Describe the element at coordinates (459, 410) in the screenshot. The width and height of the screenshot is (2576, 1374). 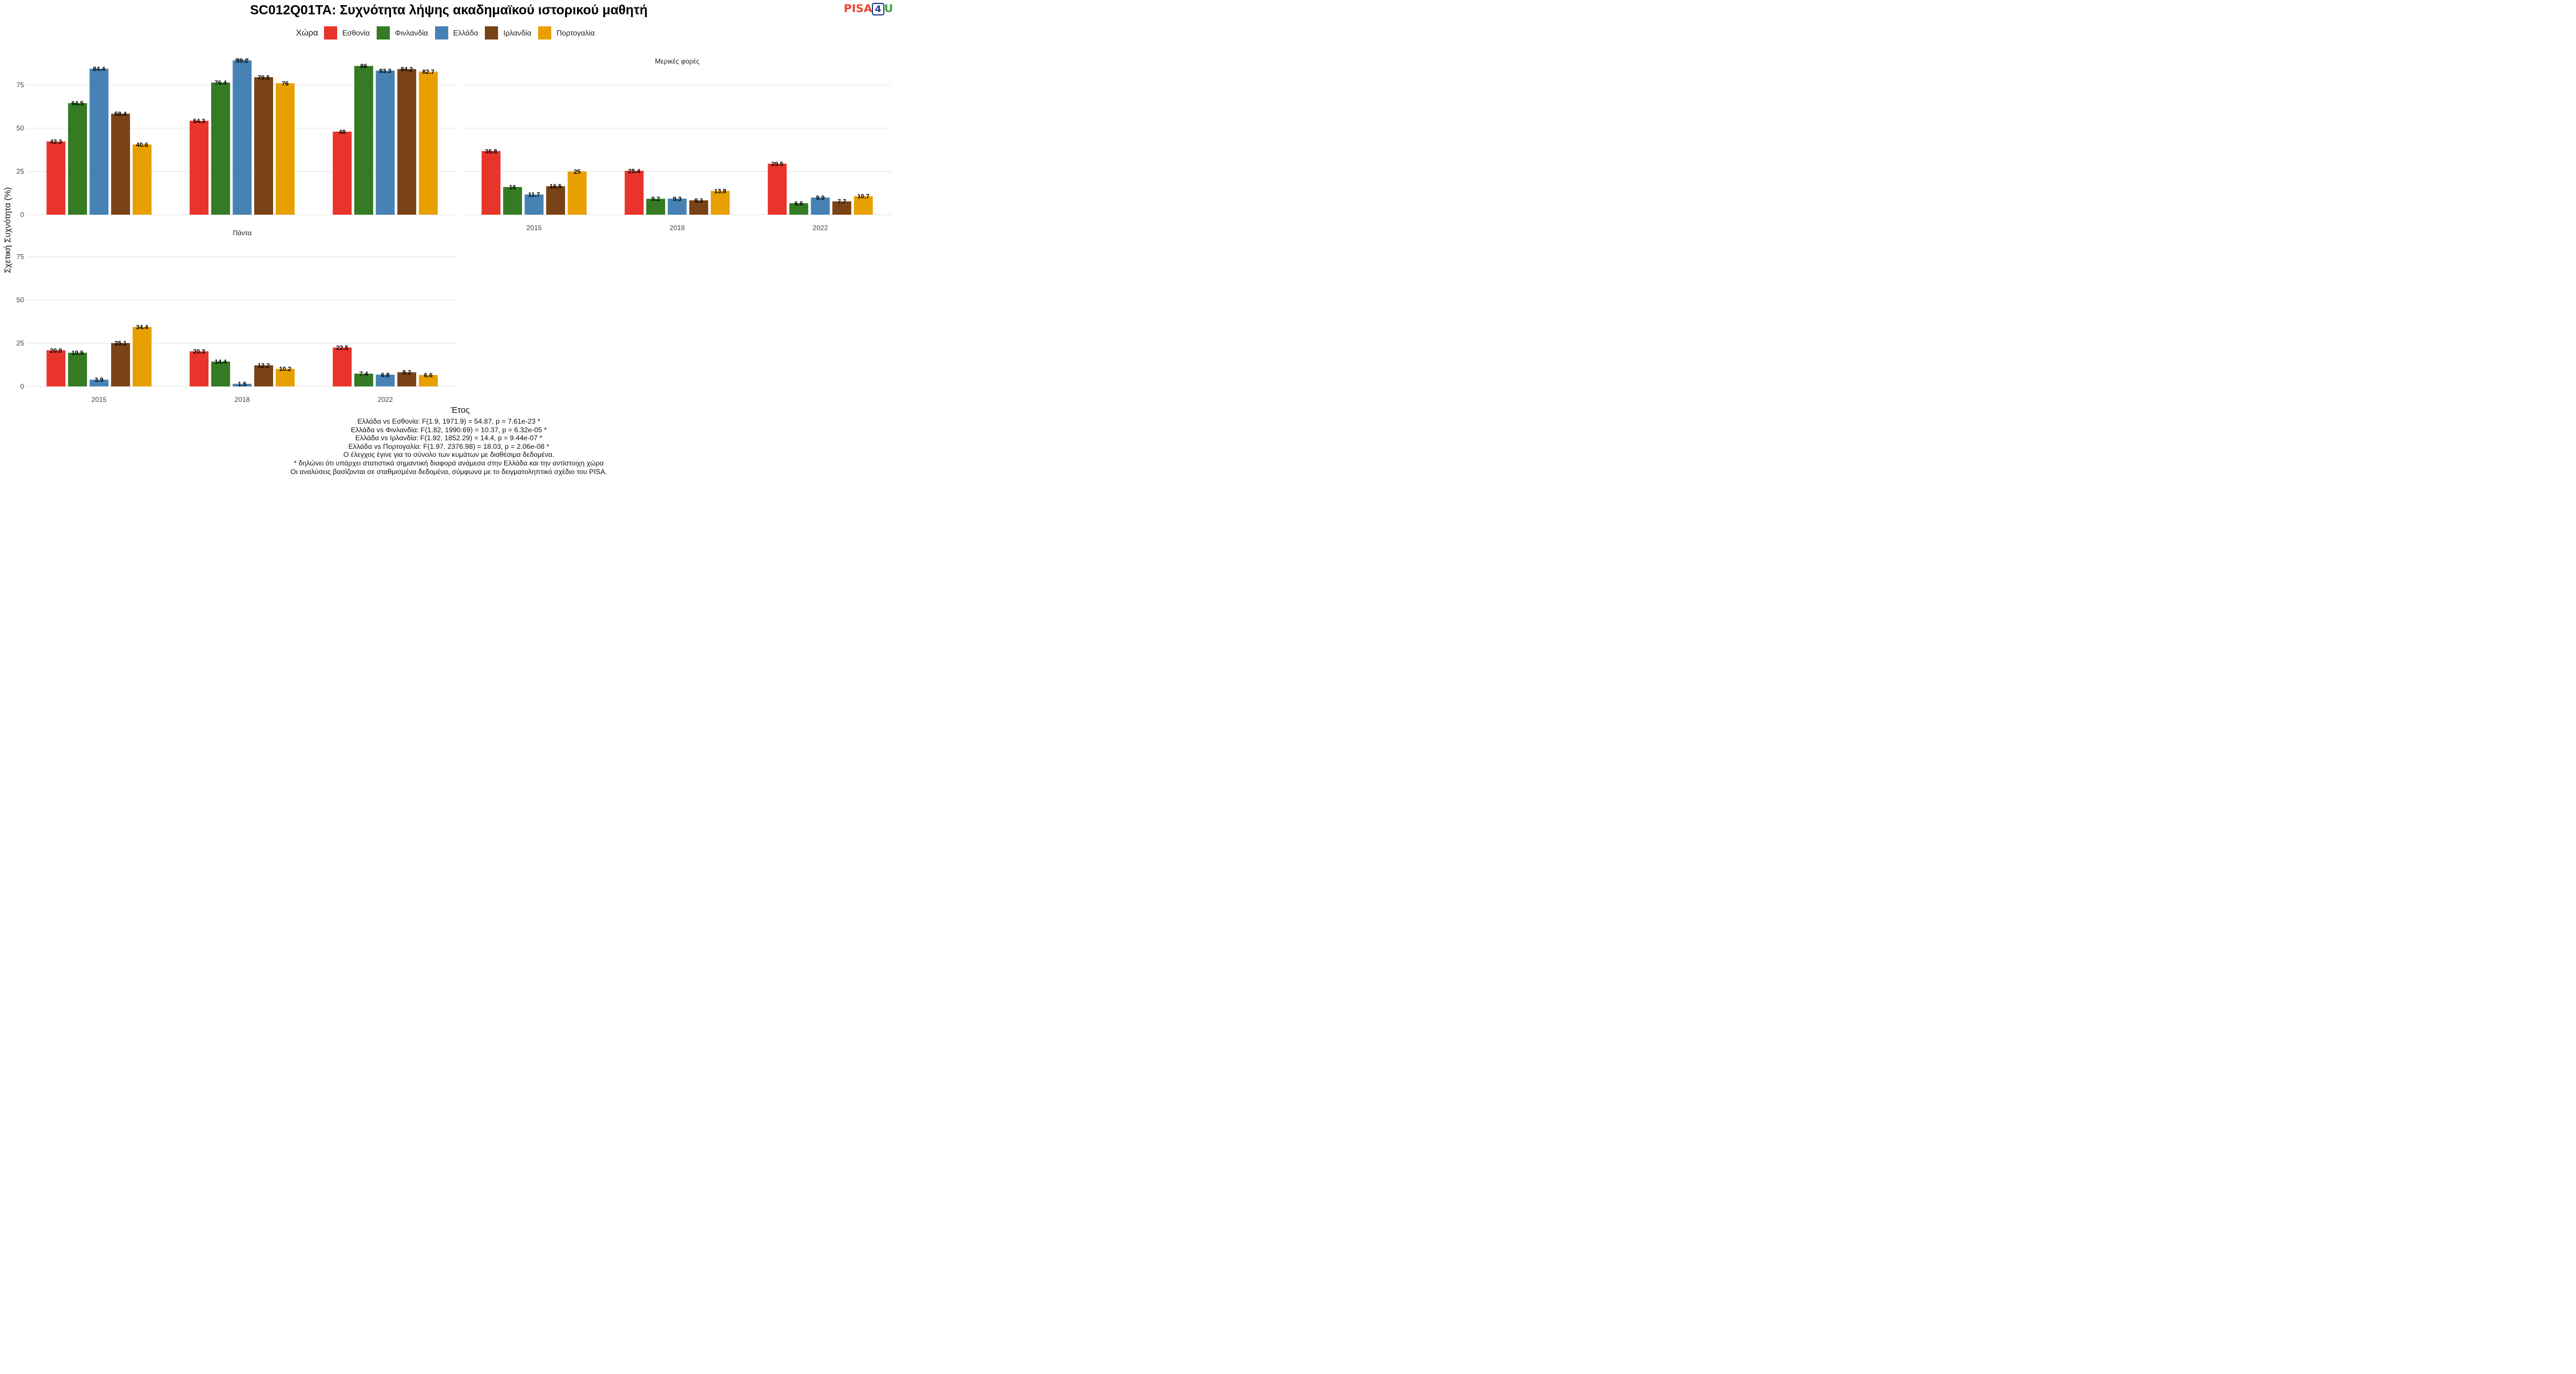
I see `x-axis-title: Έτος` at that location.